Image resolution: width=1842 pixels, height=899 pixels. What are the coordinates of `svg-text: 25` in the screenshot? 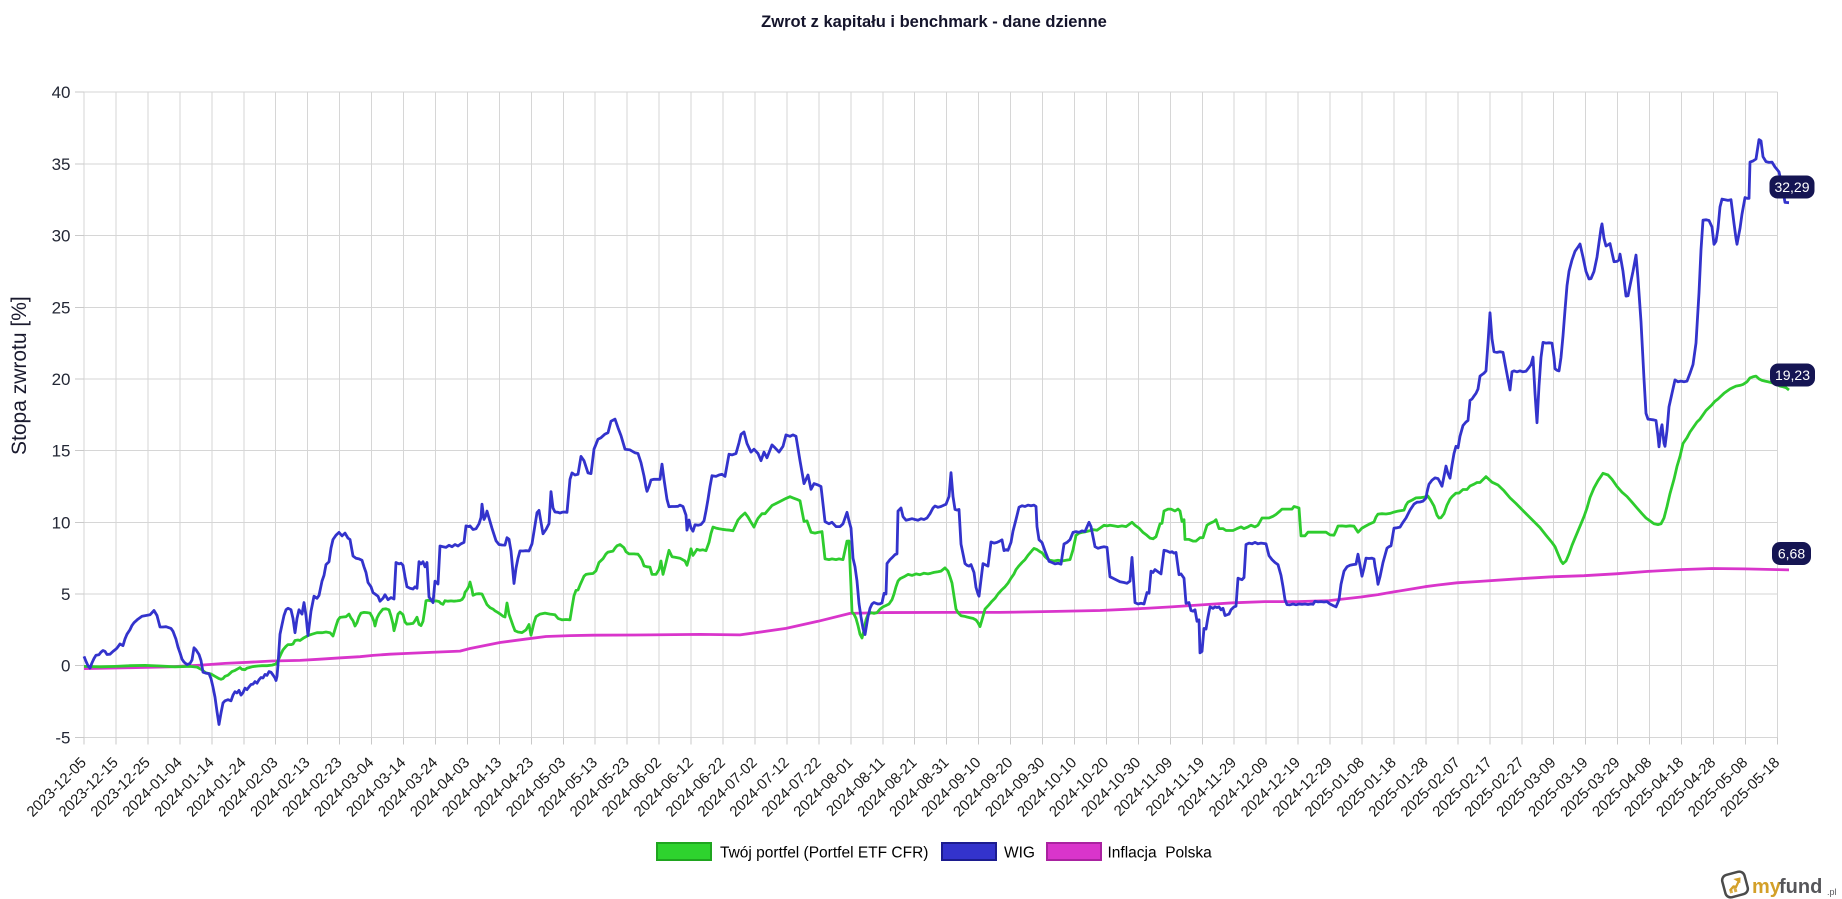 It's located at (61, 307).